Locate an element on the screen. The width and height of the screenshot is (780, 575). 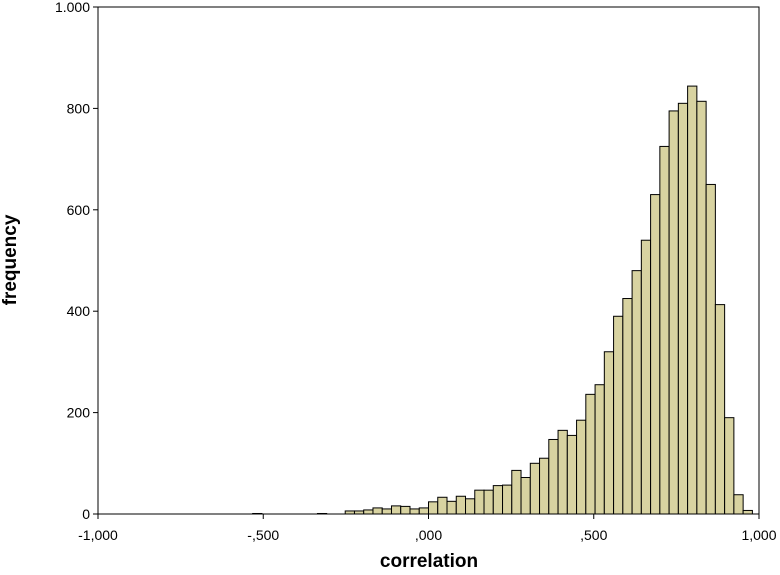
x-axis-title: correlation is located at coordinates (429, 561).